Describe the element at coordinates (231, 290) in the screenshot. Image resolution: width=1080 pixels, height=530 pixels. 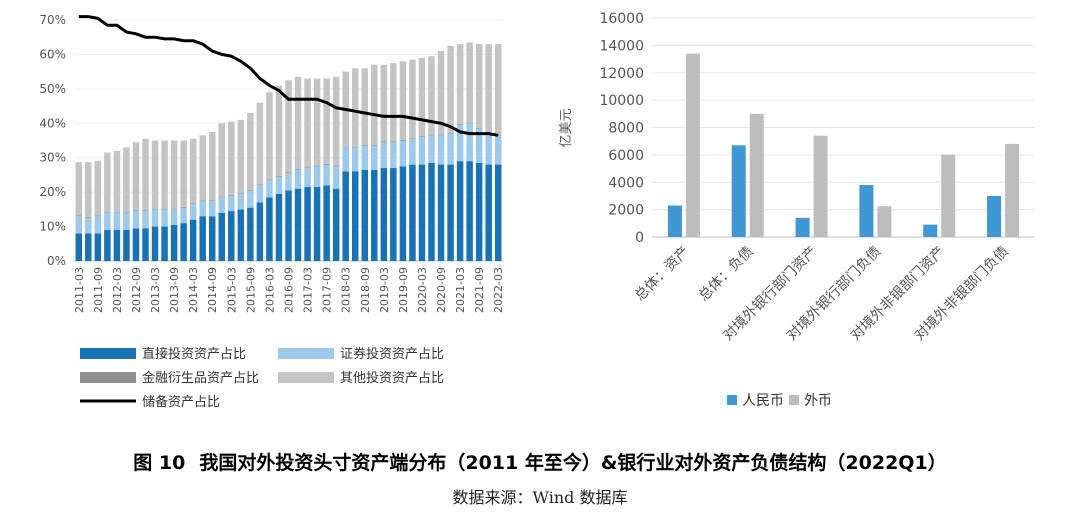
I see `left-x-tick-label: 2015-03` at that location.